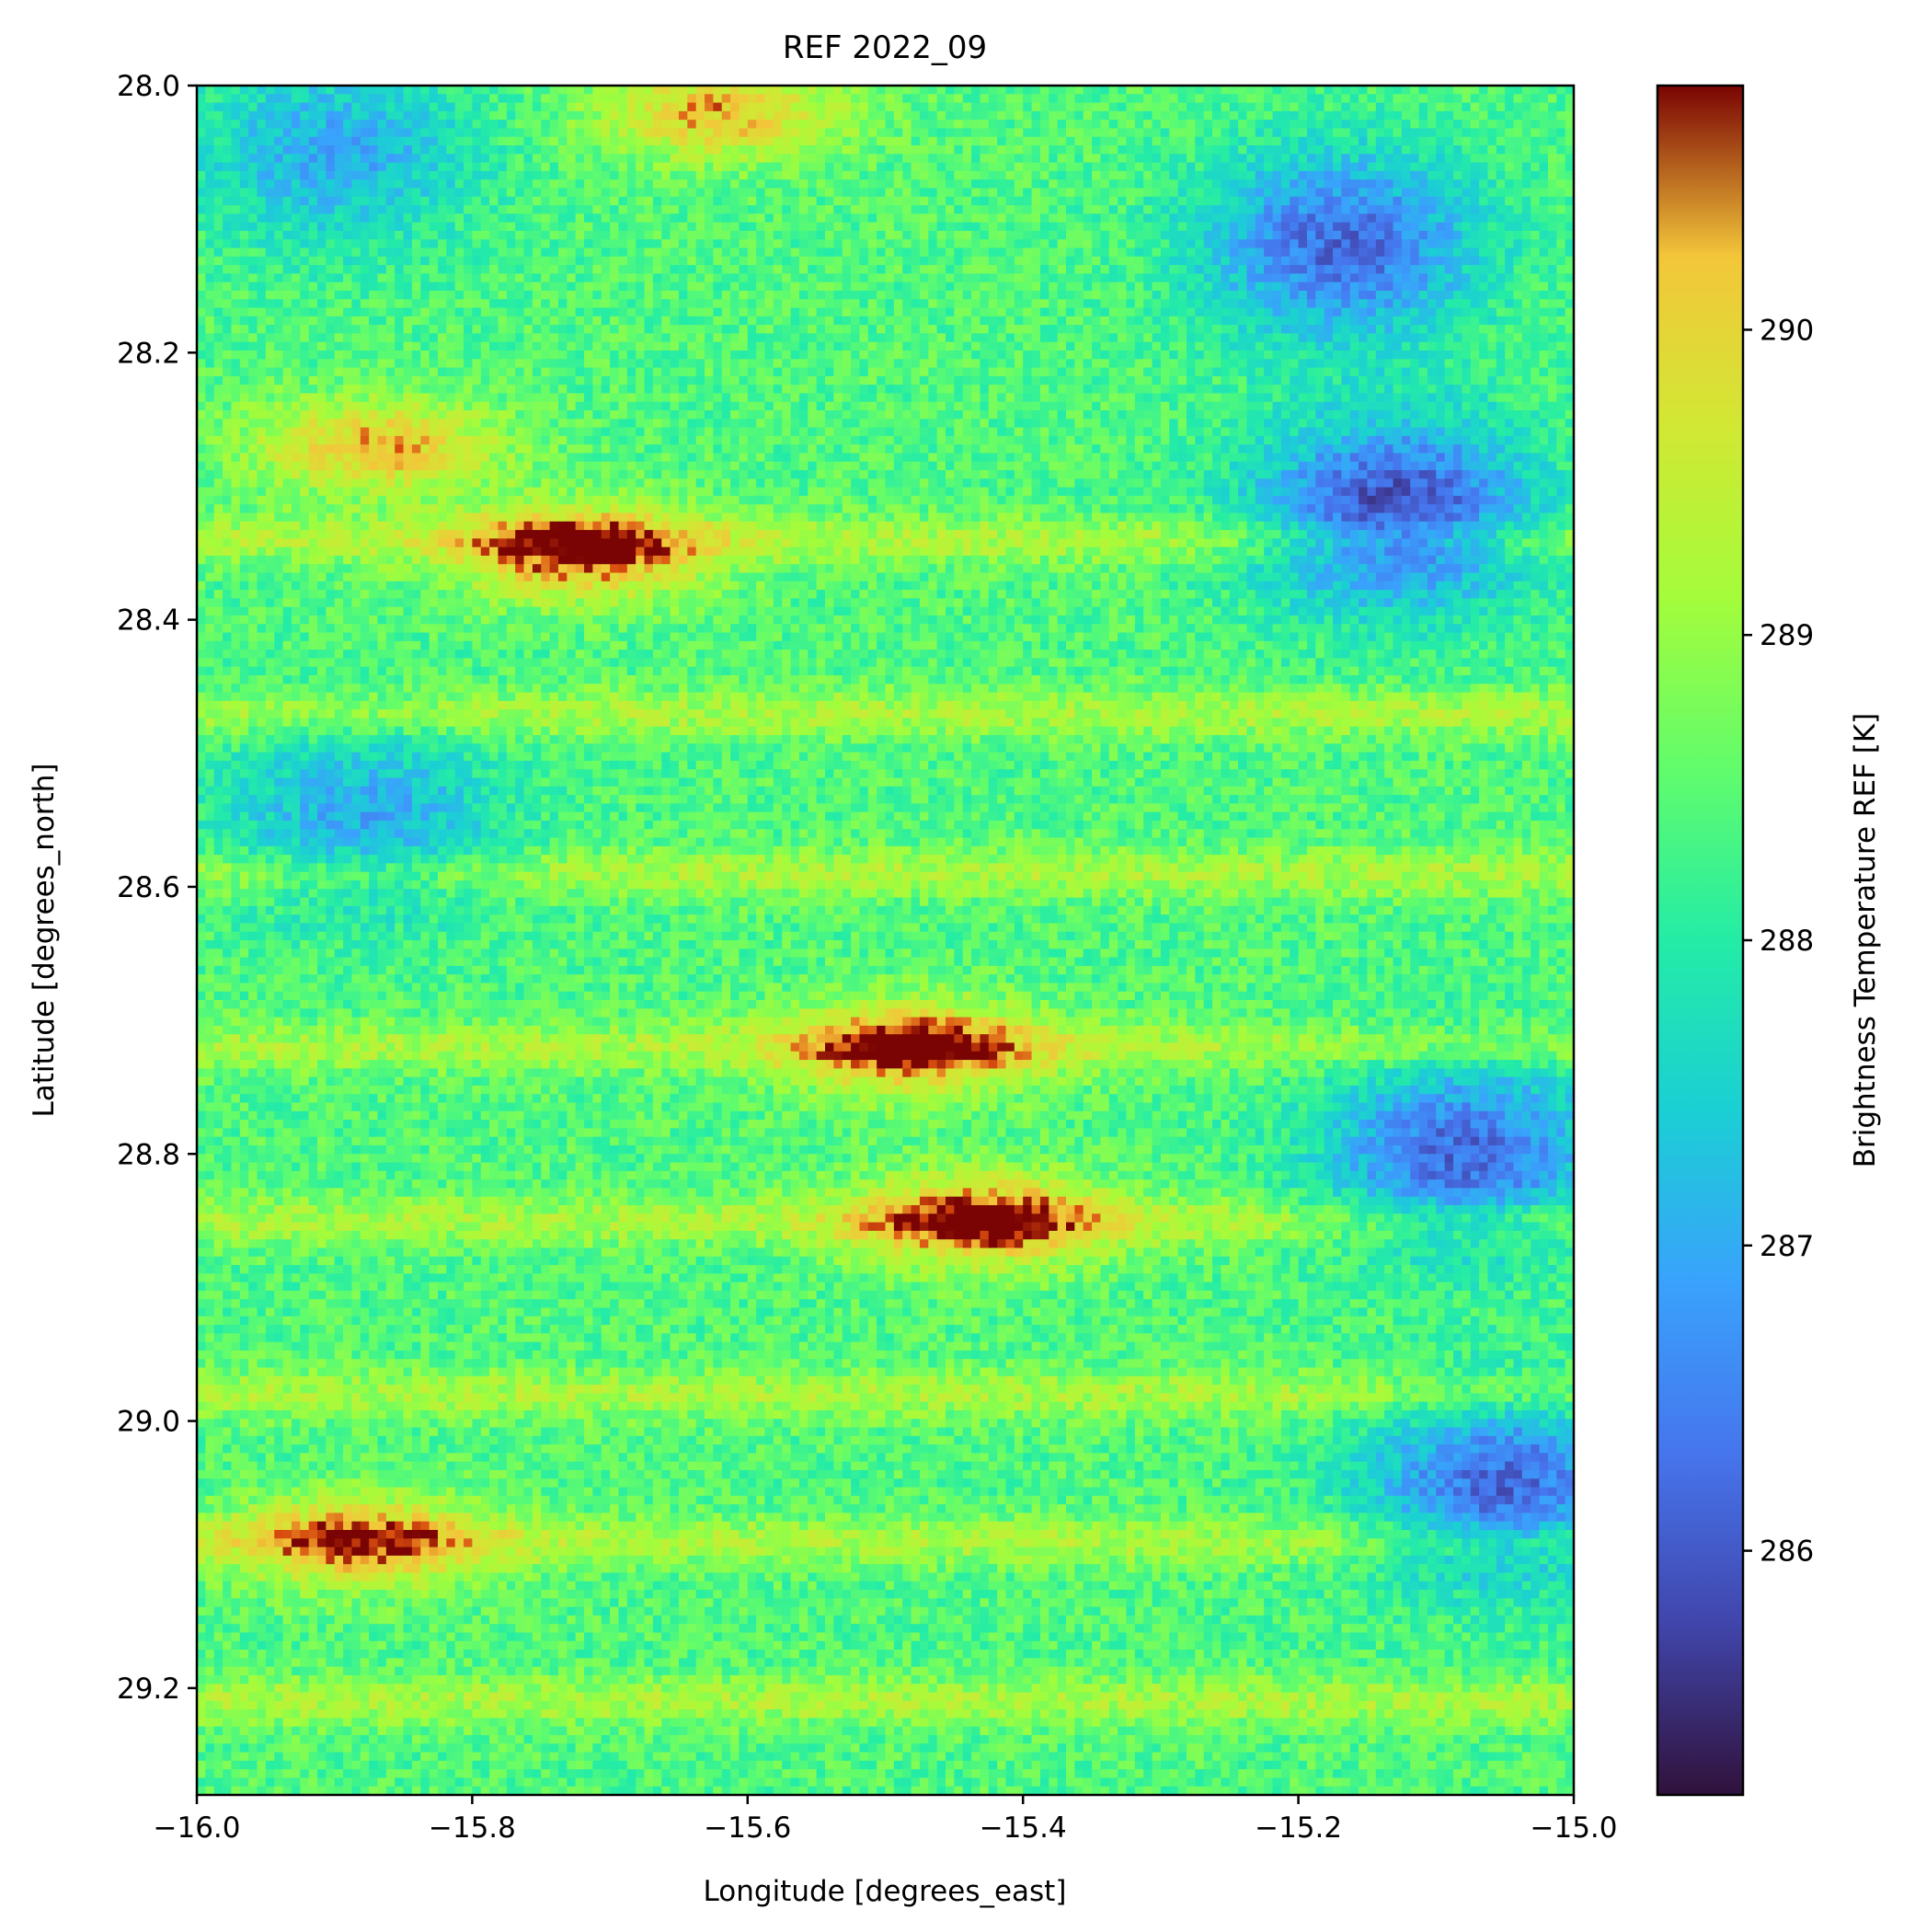 The image size is (1915, 1932). What do you see at coordinates (148, 621) in the screenshot?
I see `y-tick-label: 28.4` at bounding box center [148, 621].